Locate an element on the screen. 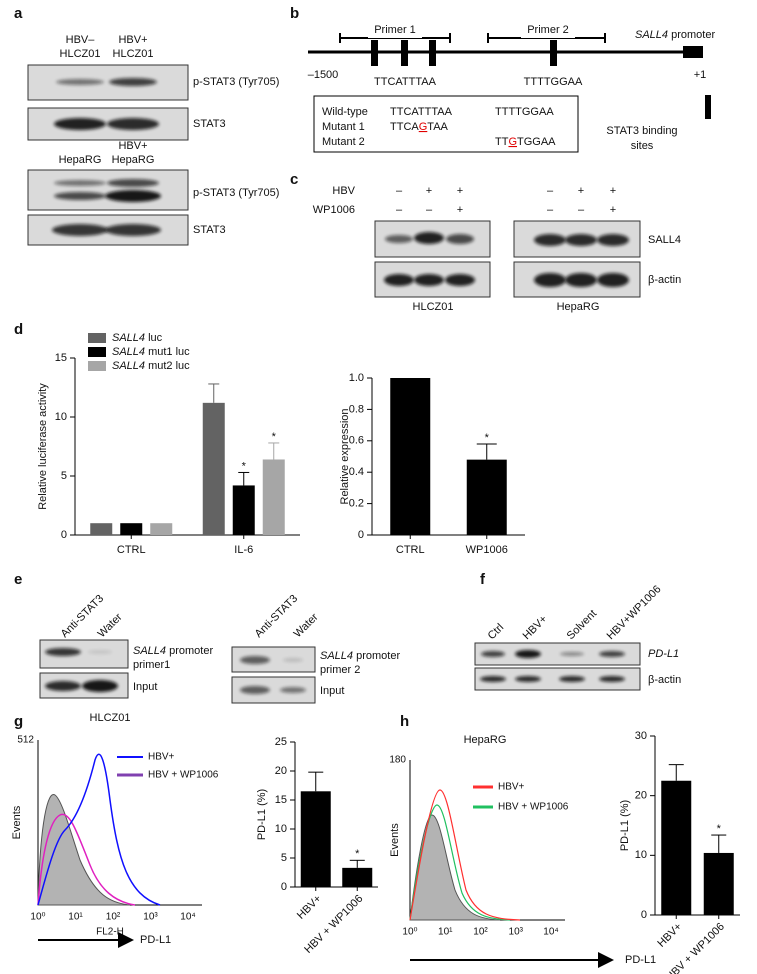 Image resolution: width=757 pixels, height=974 pixels. sequence-part: TAA is located at coordinates (437, 127).